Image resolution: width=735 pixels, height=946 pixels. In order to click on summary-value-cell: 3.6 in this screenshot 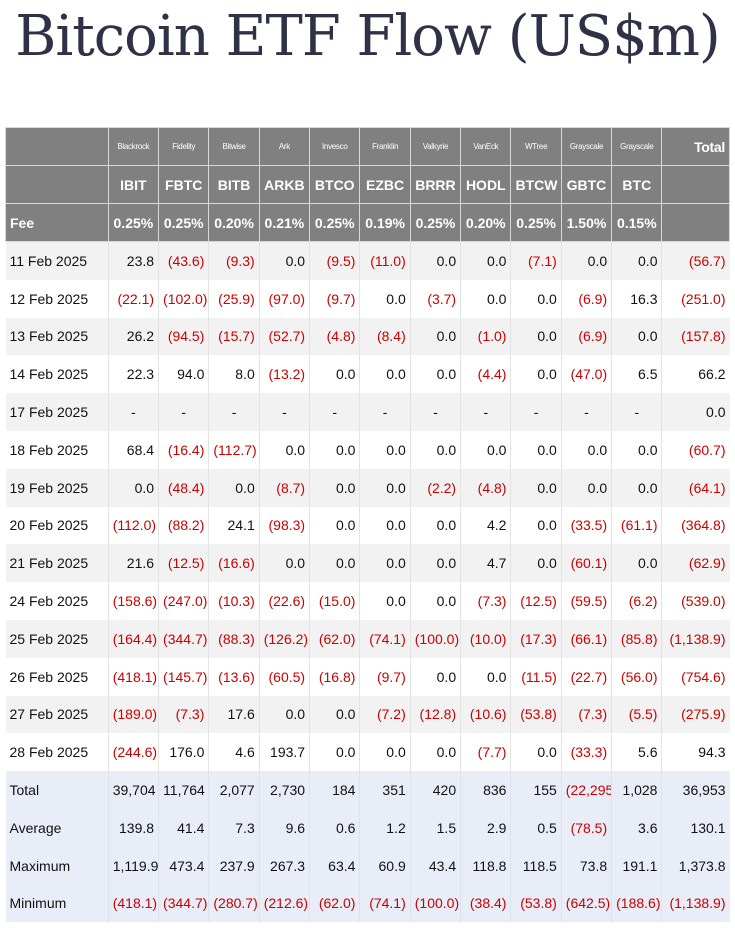, I will do `click(636, 827)`.